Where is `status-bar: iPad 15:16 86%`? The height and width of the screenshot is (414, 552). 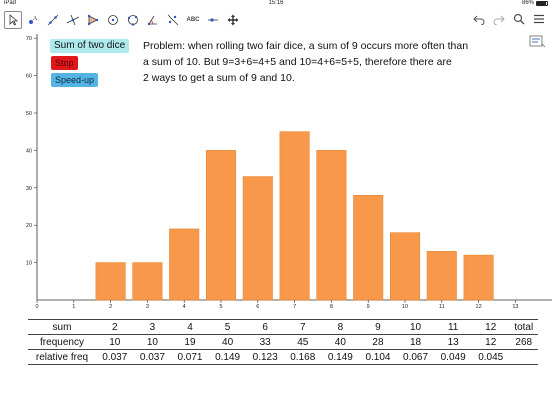 status-bar: iPad 15:16 86% is located at coordinates (276, 4).